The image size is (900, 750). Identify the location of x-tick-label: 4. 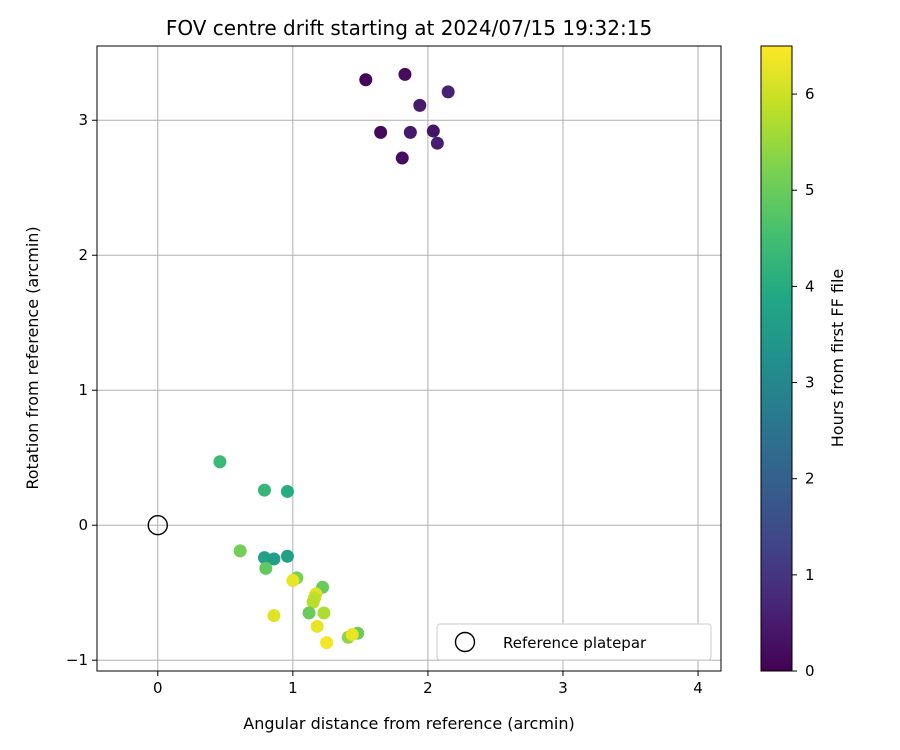
(698, 688).